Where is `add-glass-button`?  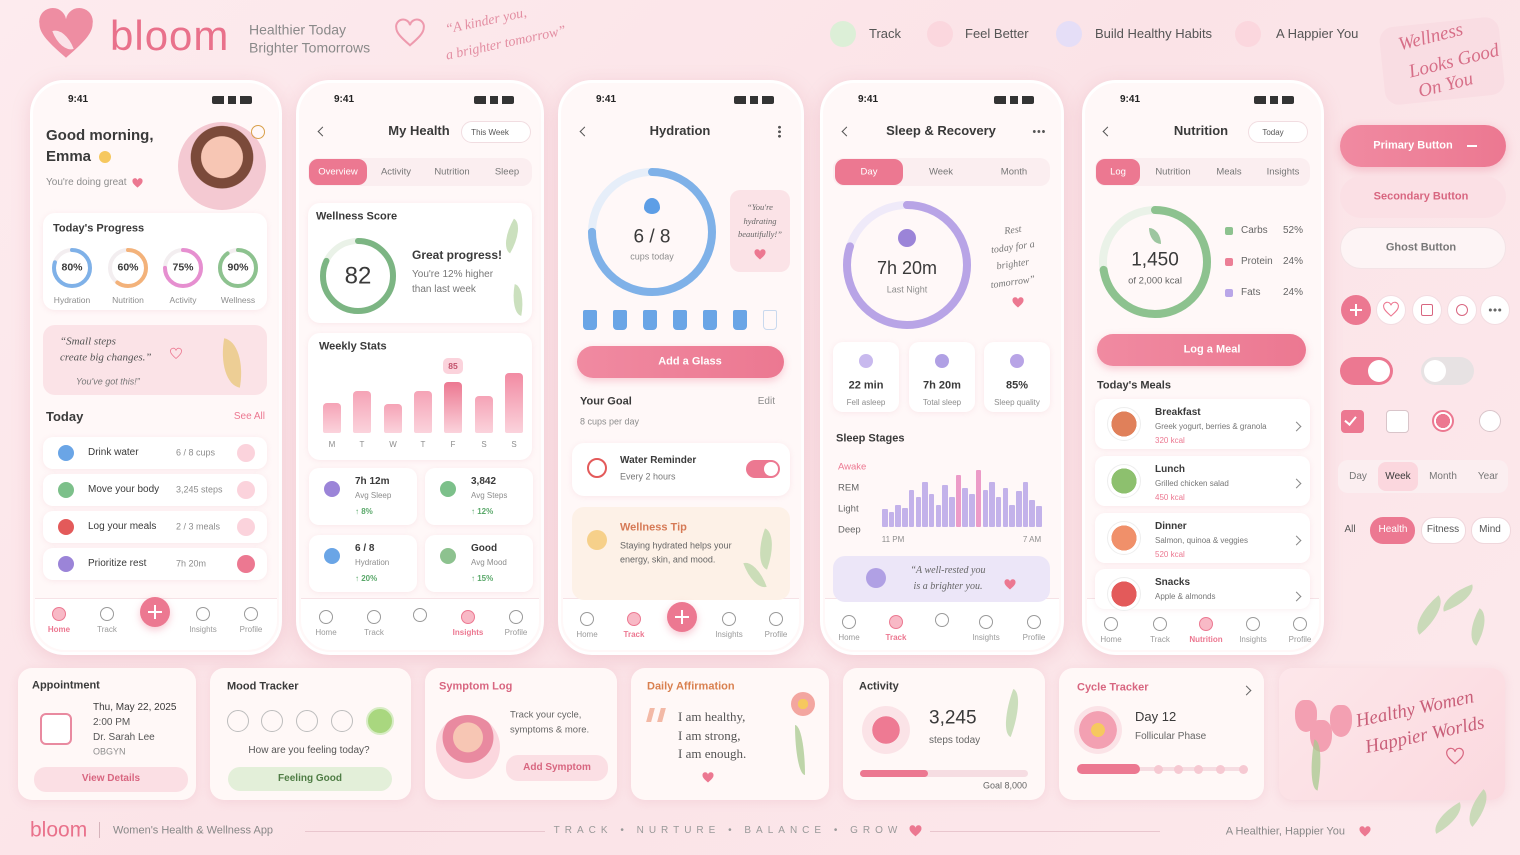 add-glass-button is located at coordinates (680, 362).